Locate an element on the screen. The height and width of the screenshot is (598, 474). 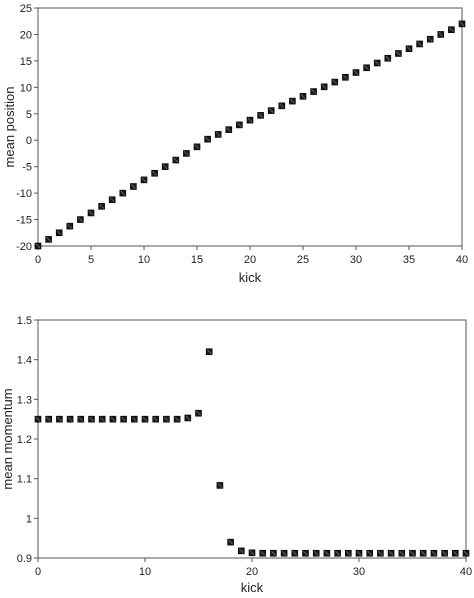
y-tick-label: 5 is located at coordinates (29, 115).